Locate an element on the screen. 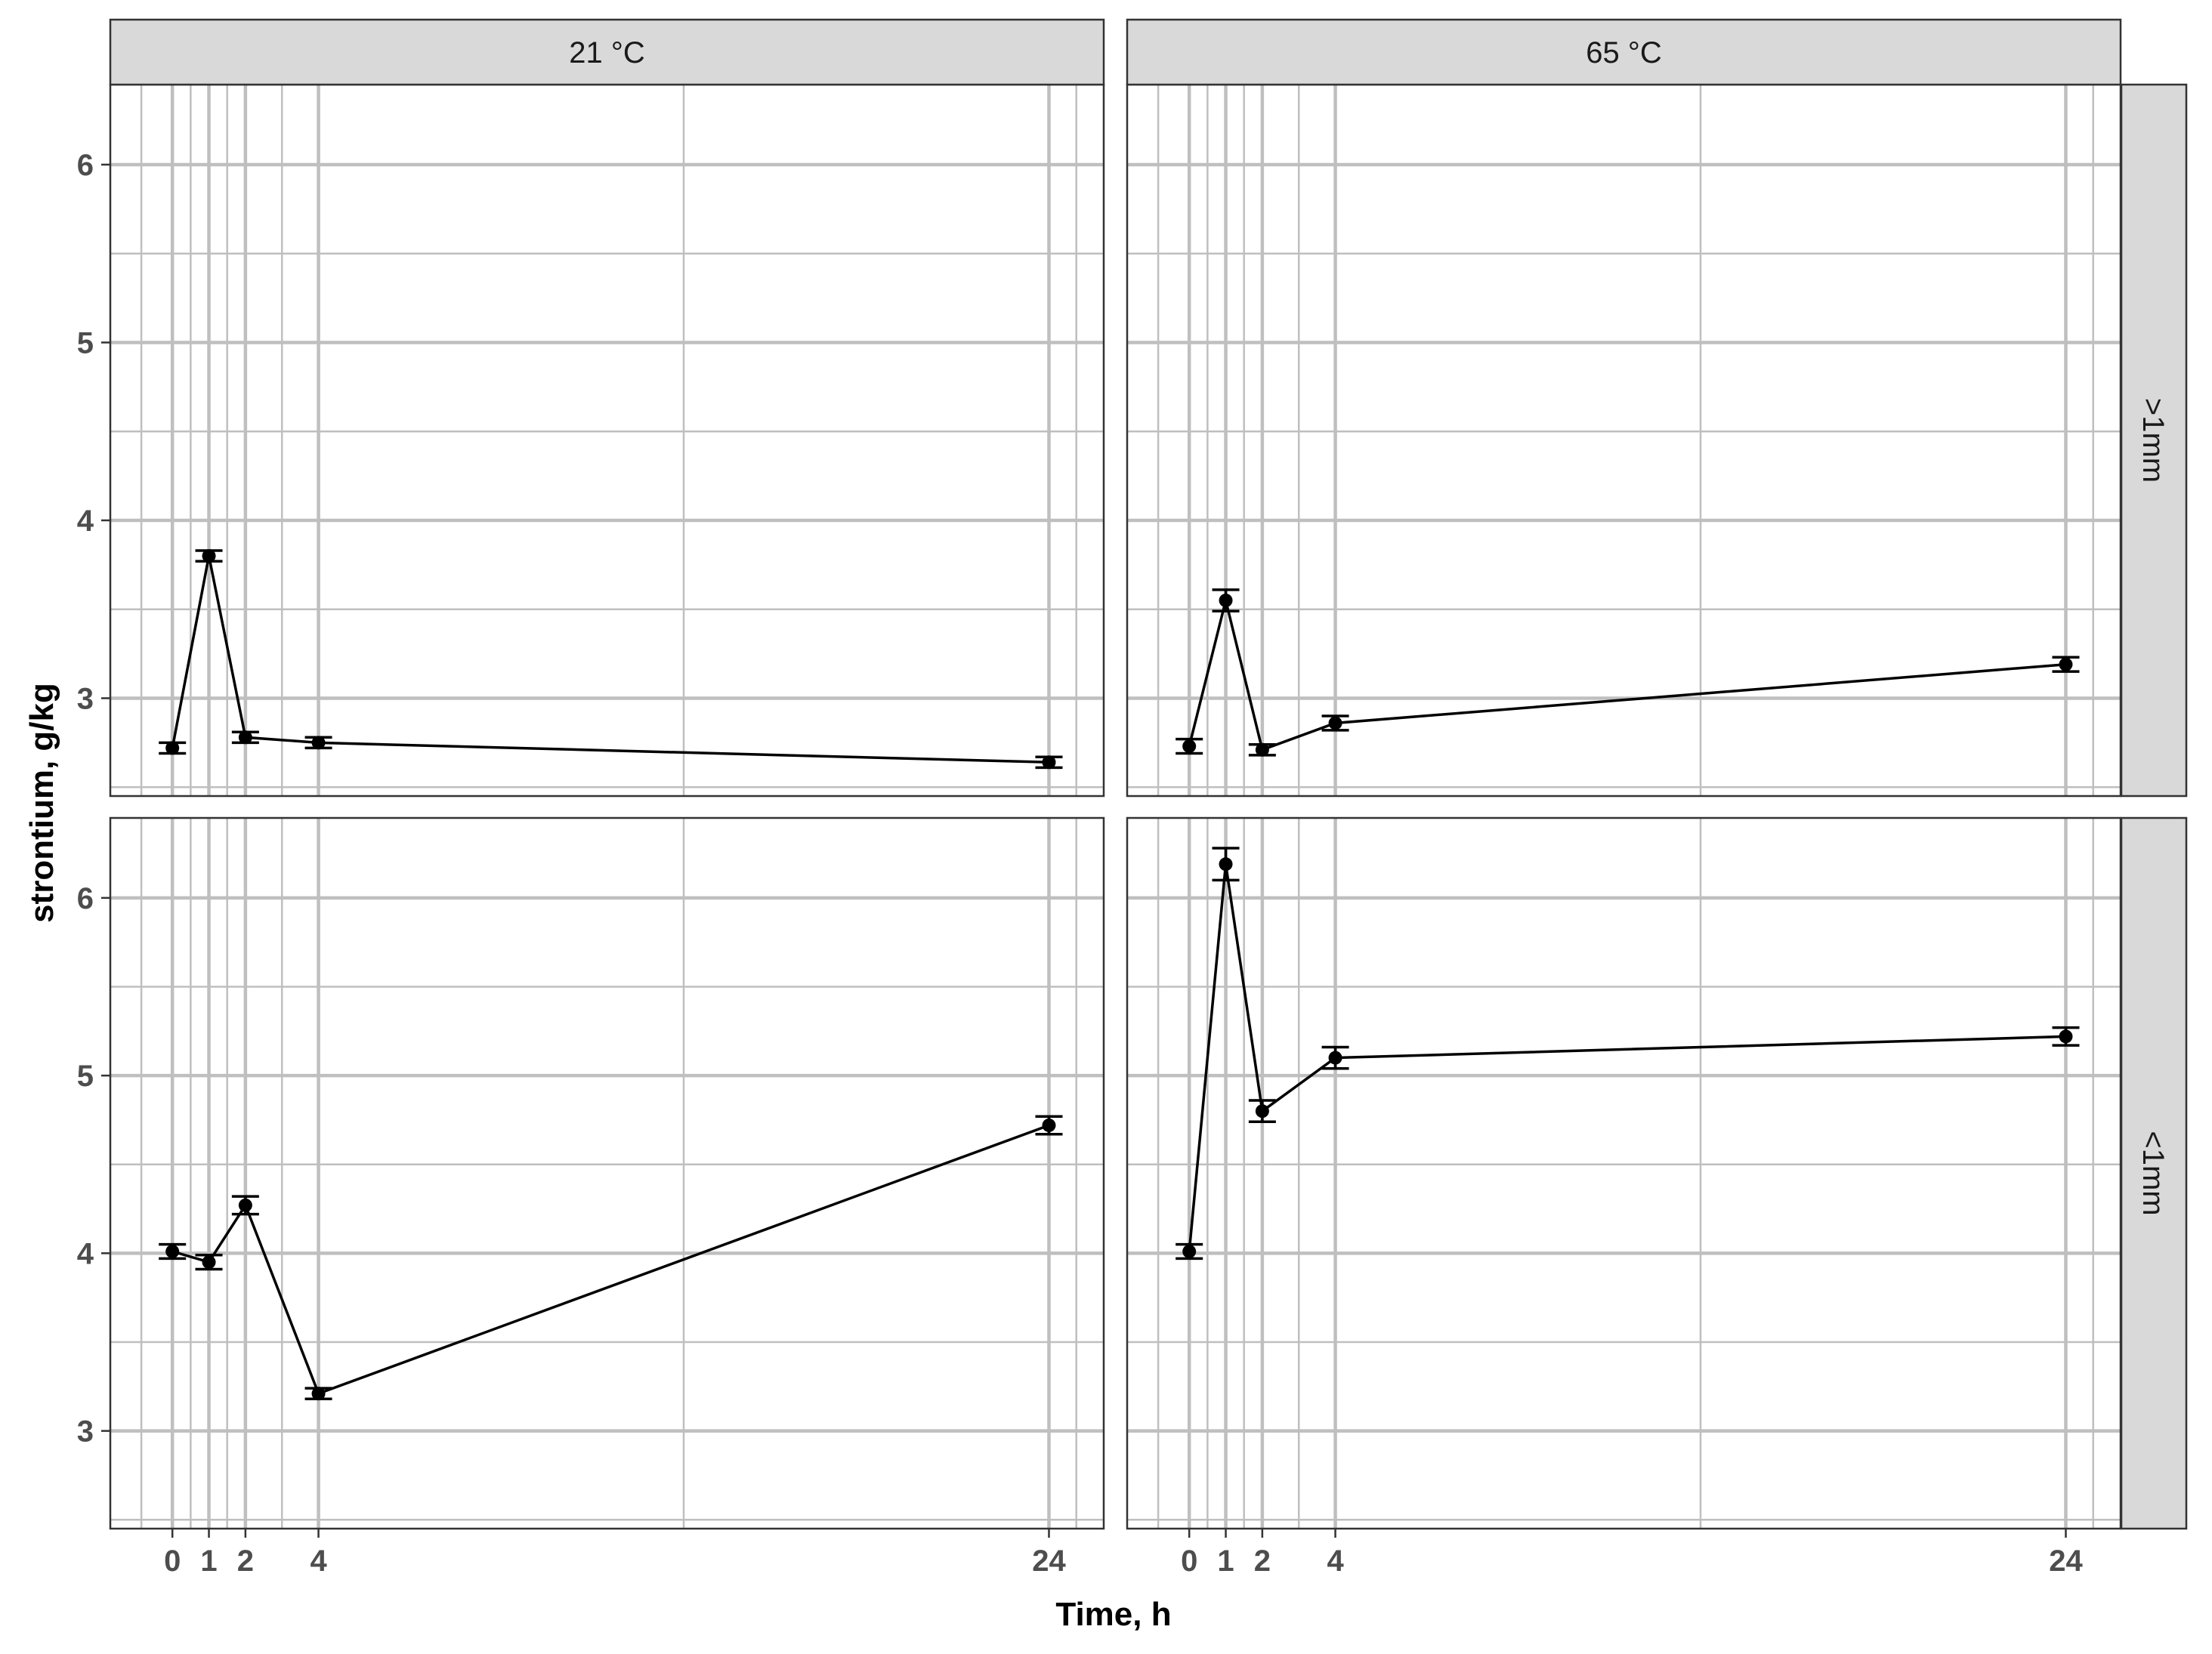 The height and width of the screenshot is (1654, 2212). column-strip-1: 21 °C is located at coordinates (607, 52).